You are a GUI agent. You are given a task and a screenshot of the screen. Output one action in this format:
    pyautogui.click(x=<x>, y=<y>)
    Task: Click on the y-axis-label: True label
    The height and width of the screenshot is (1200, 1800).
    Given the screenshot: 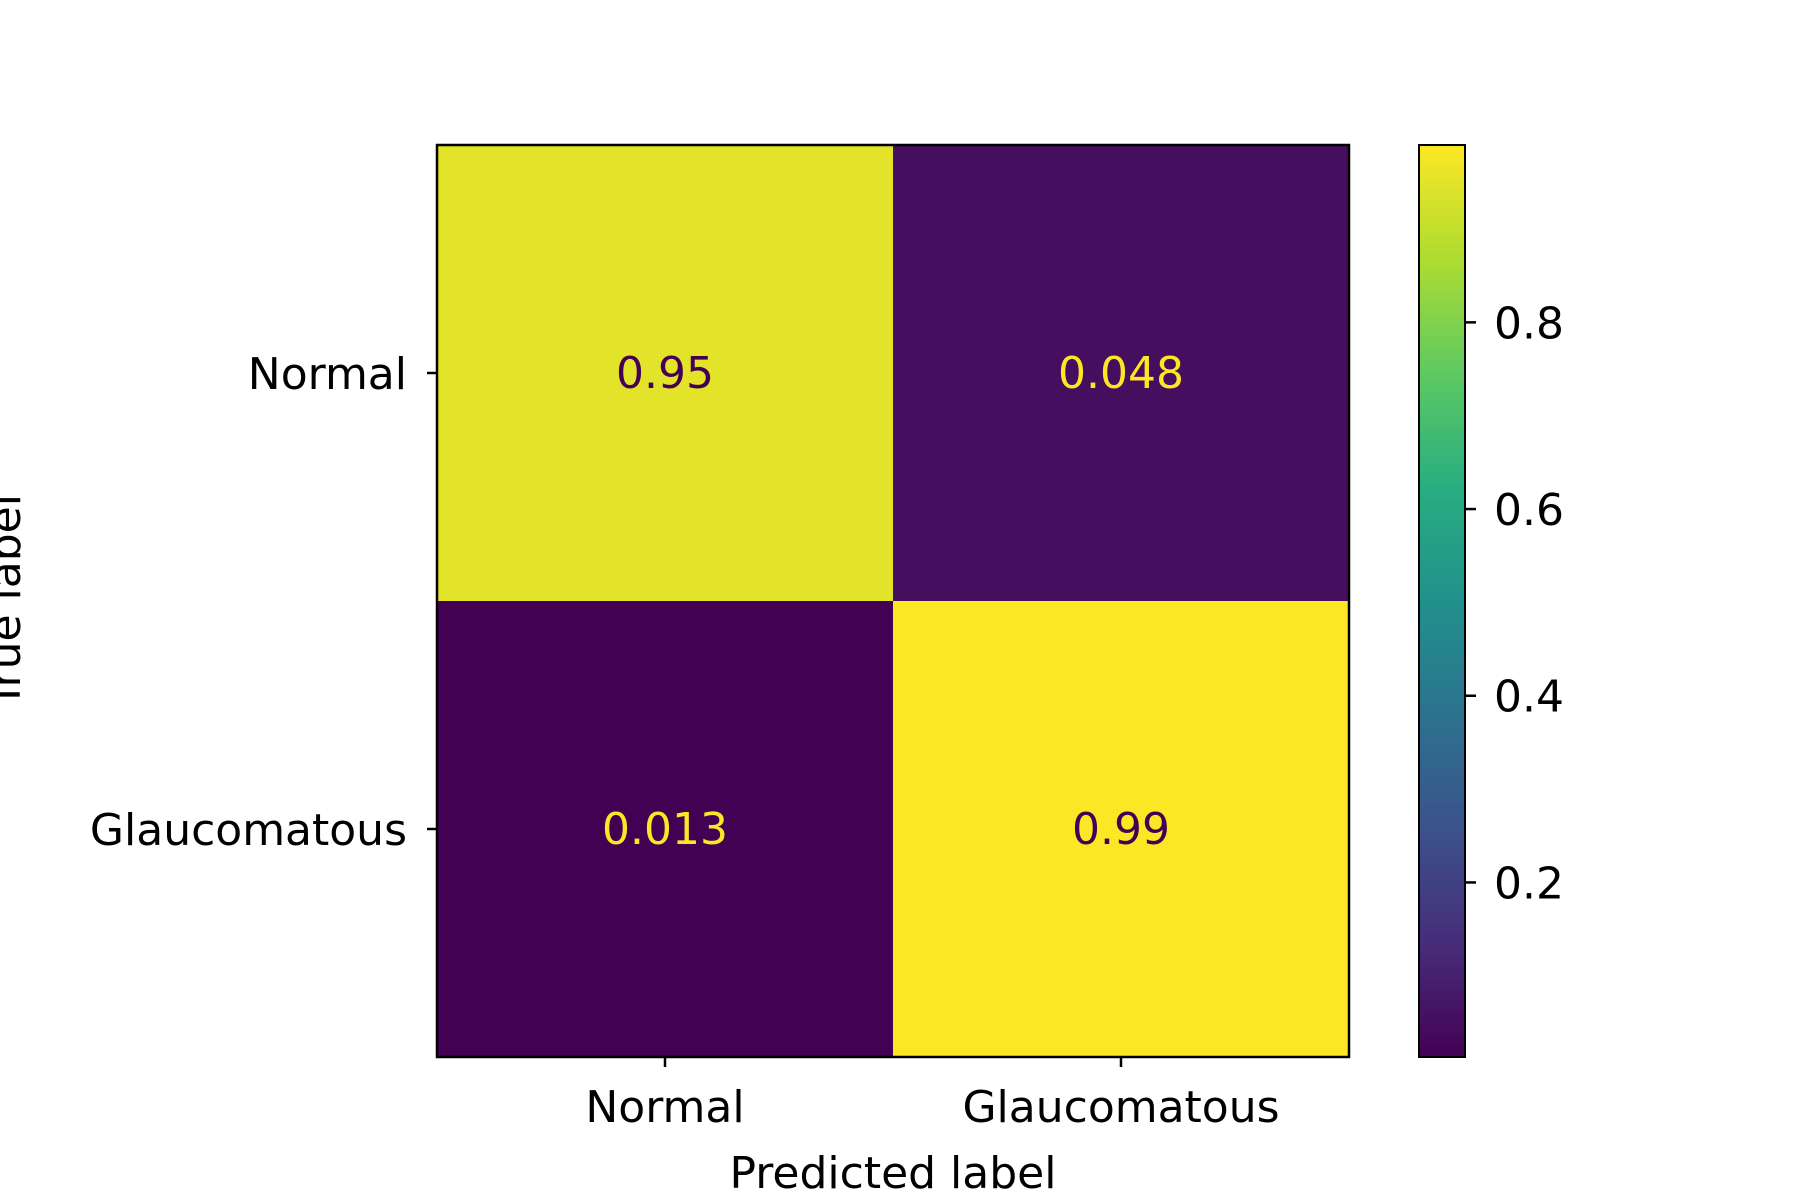 What is the action you would take?
    pyautogui.click(x=15, y=601)
    